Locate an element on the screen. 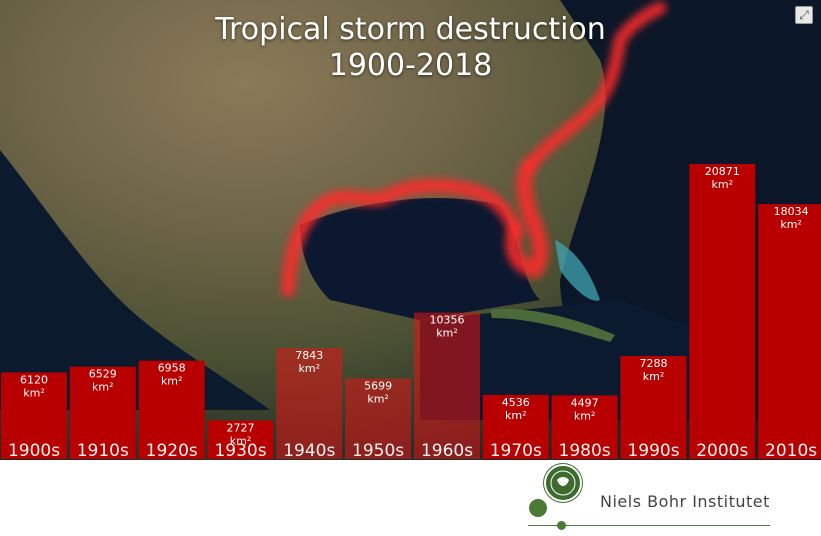 Image resolution: width=821 pixels, height=536 pixels. bar-value-label: 7288 is located at coordinates (654, 363).